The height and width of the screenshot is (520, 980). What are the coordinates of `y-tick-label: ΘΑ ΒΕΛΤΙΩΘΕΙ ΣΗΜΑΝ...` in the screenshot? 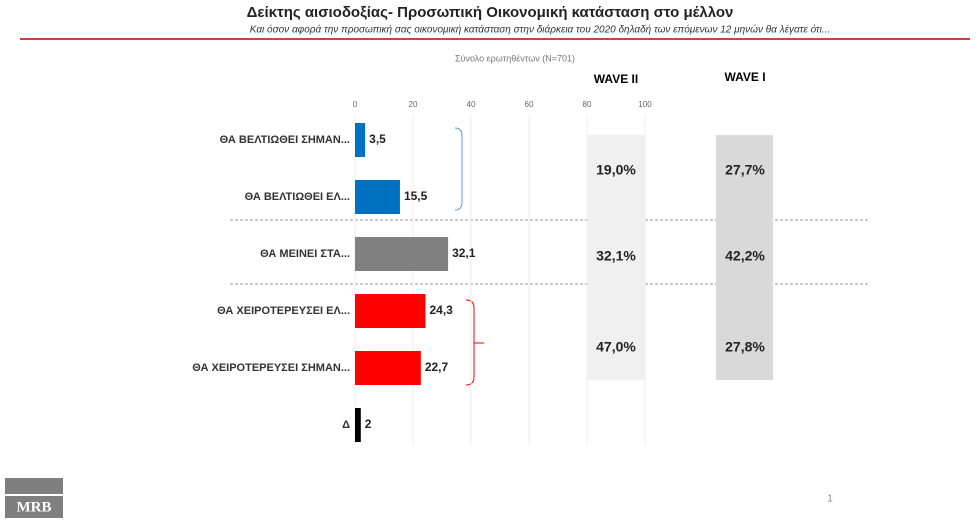 It's located at (285, 140).